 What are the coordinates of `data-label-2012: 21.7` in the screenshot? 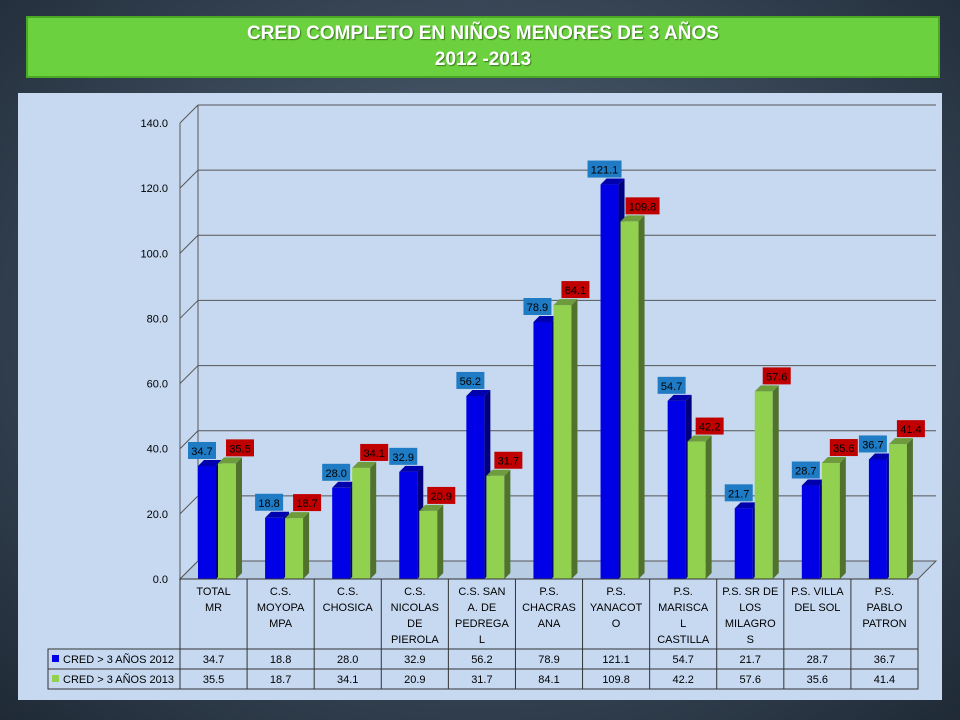 It's located at (738, 493).